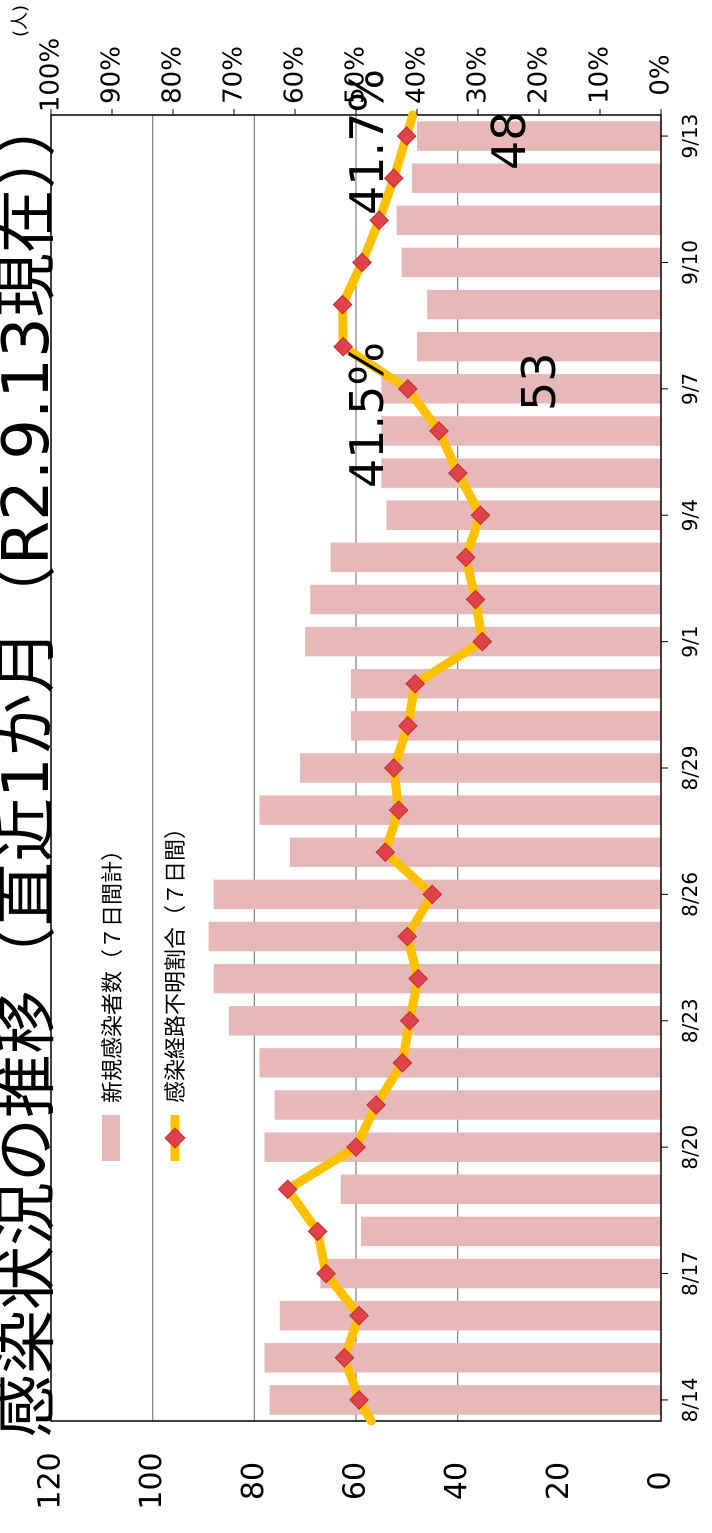 The height and width of the screenshot is (1533, 712). Describe the element at coordinates (367, 415) in the screenshot. I see `annotation-pct-mid: 41.5%` at that location.